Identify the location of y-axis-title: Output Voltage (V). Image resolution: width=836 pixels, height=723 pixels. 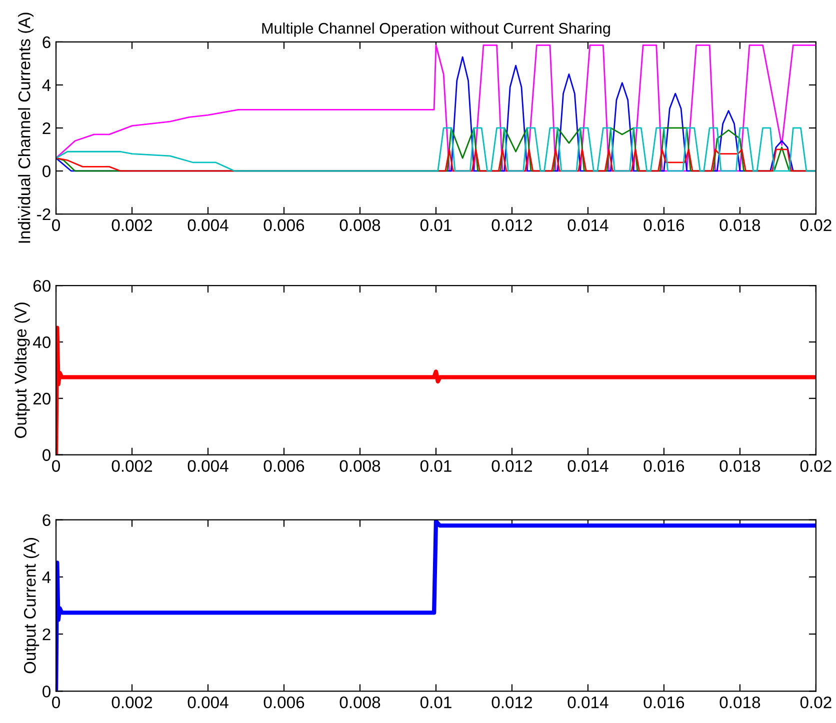
(22, 370).